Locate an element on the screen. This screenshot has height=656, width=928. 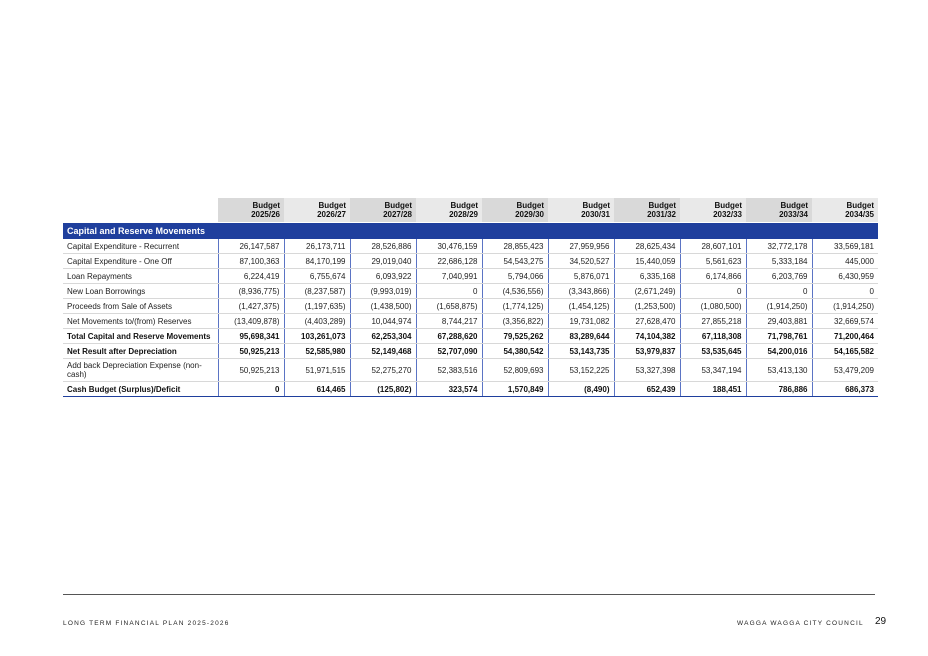
value-cell: 54,165,582 is located at coordinates (845, 351).